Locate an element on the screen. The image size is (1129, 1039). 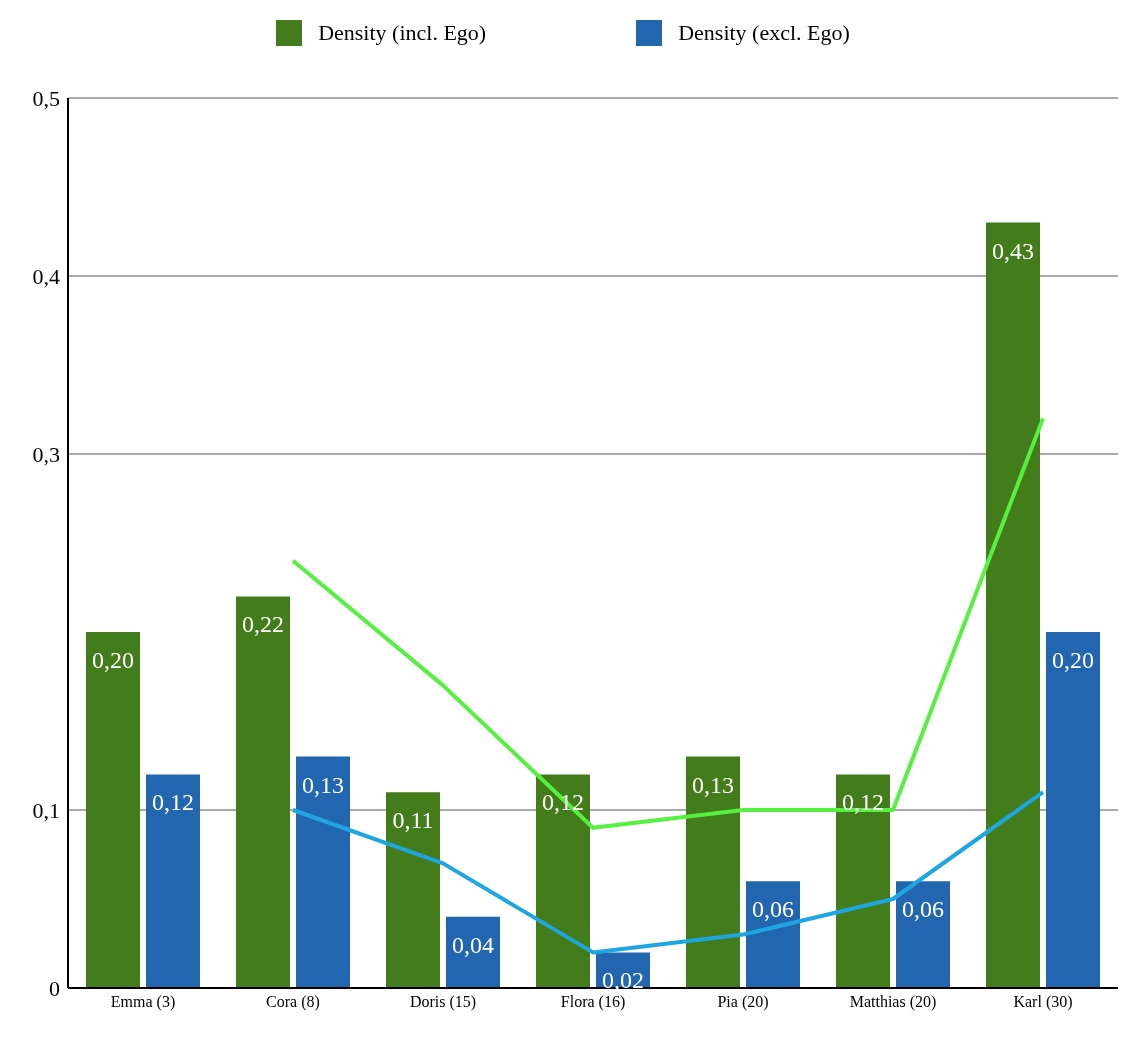
x-tick-label: Cora (8) is located at coordinates (293, 1002).